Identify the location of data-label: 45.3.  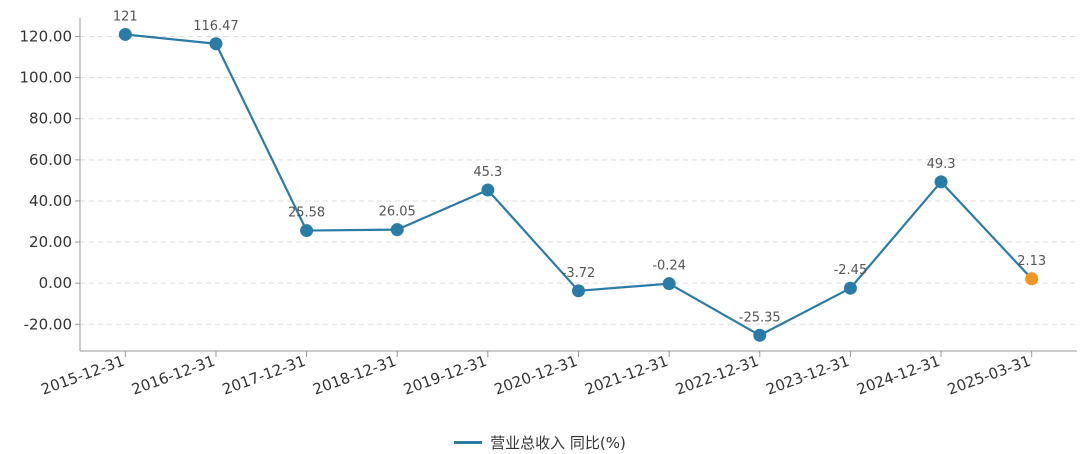
(487, 172).